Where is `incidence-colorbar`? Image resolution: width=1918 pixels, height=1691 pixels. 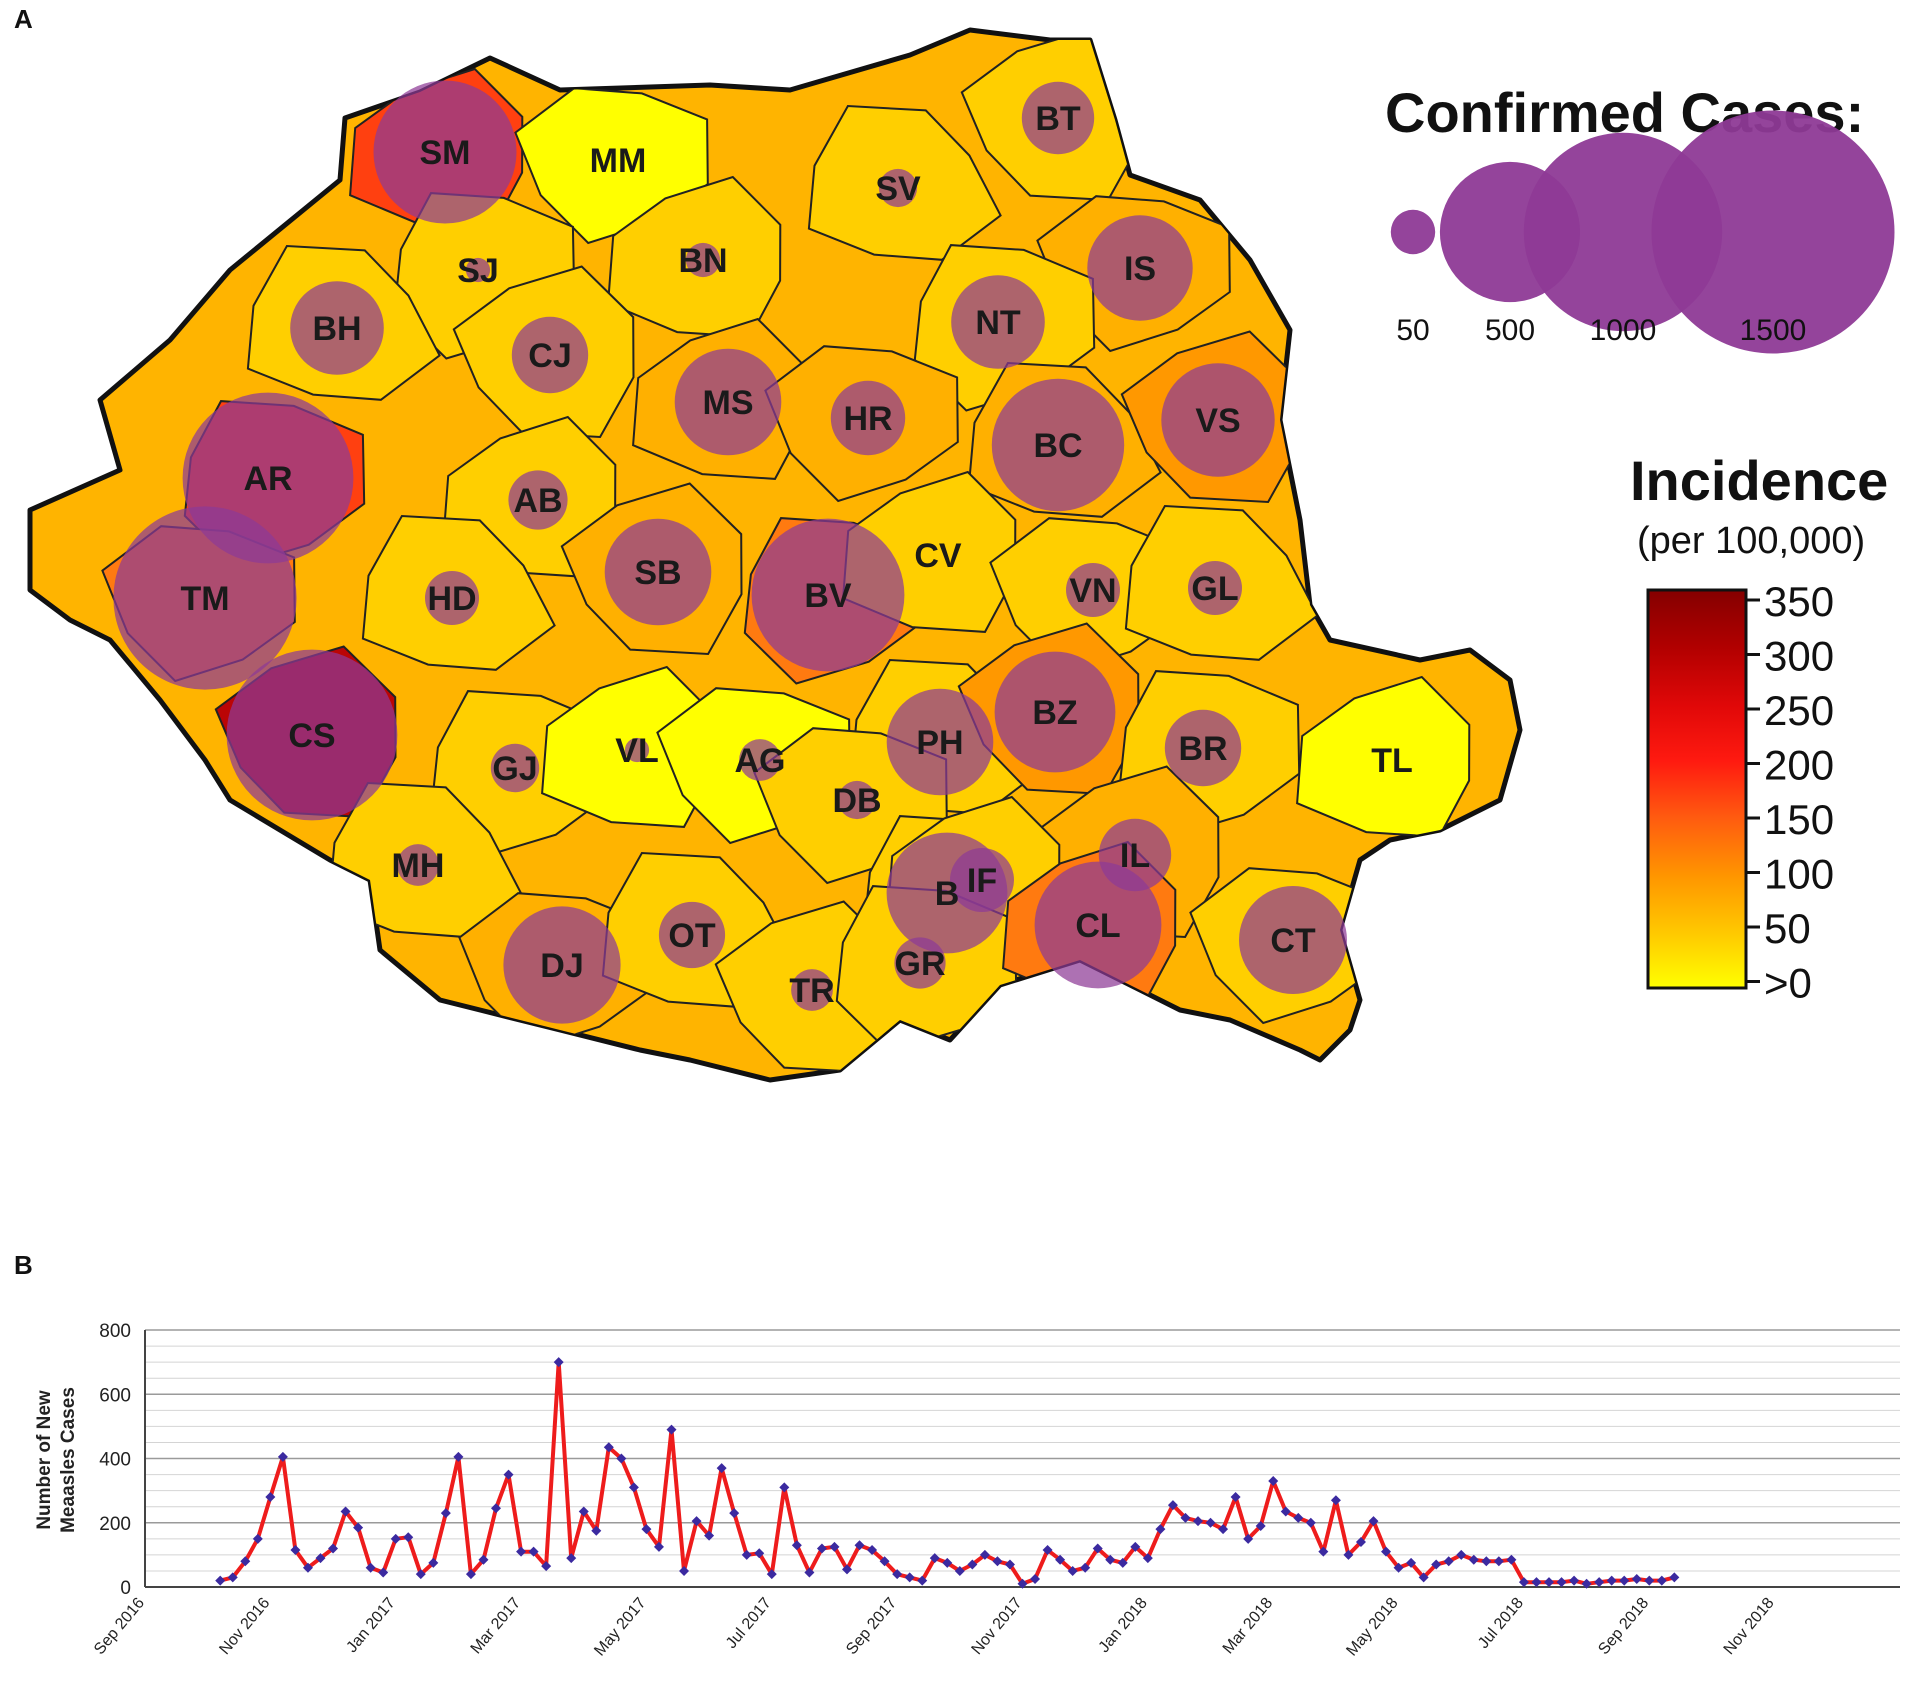 incidence-colorbar is located at coordinates (1697, 789).